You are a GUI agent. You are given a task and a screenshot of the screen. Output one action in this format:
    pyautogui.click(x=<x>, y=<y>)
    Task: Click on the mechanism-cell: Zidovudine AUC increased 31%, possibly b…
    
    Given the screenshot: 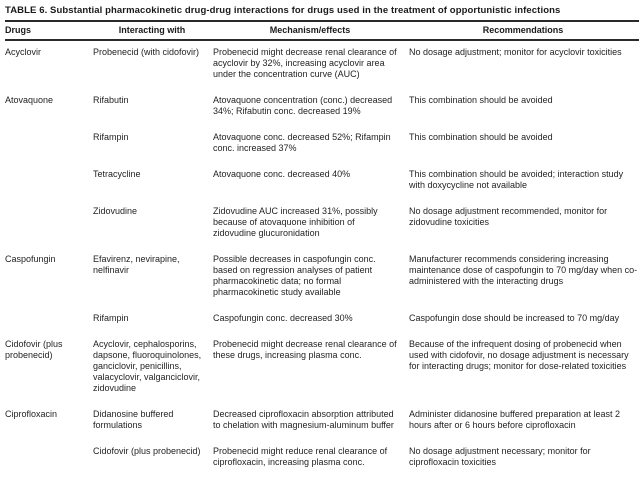 What is the action you would take?
    pyautogui.click(x=295, y=222)
    